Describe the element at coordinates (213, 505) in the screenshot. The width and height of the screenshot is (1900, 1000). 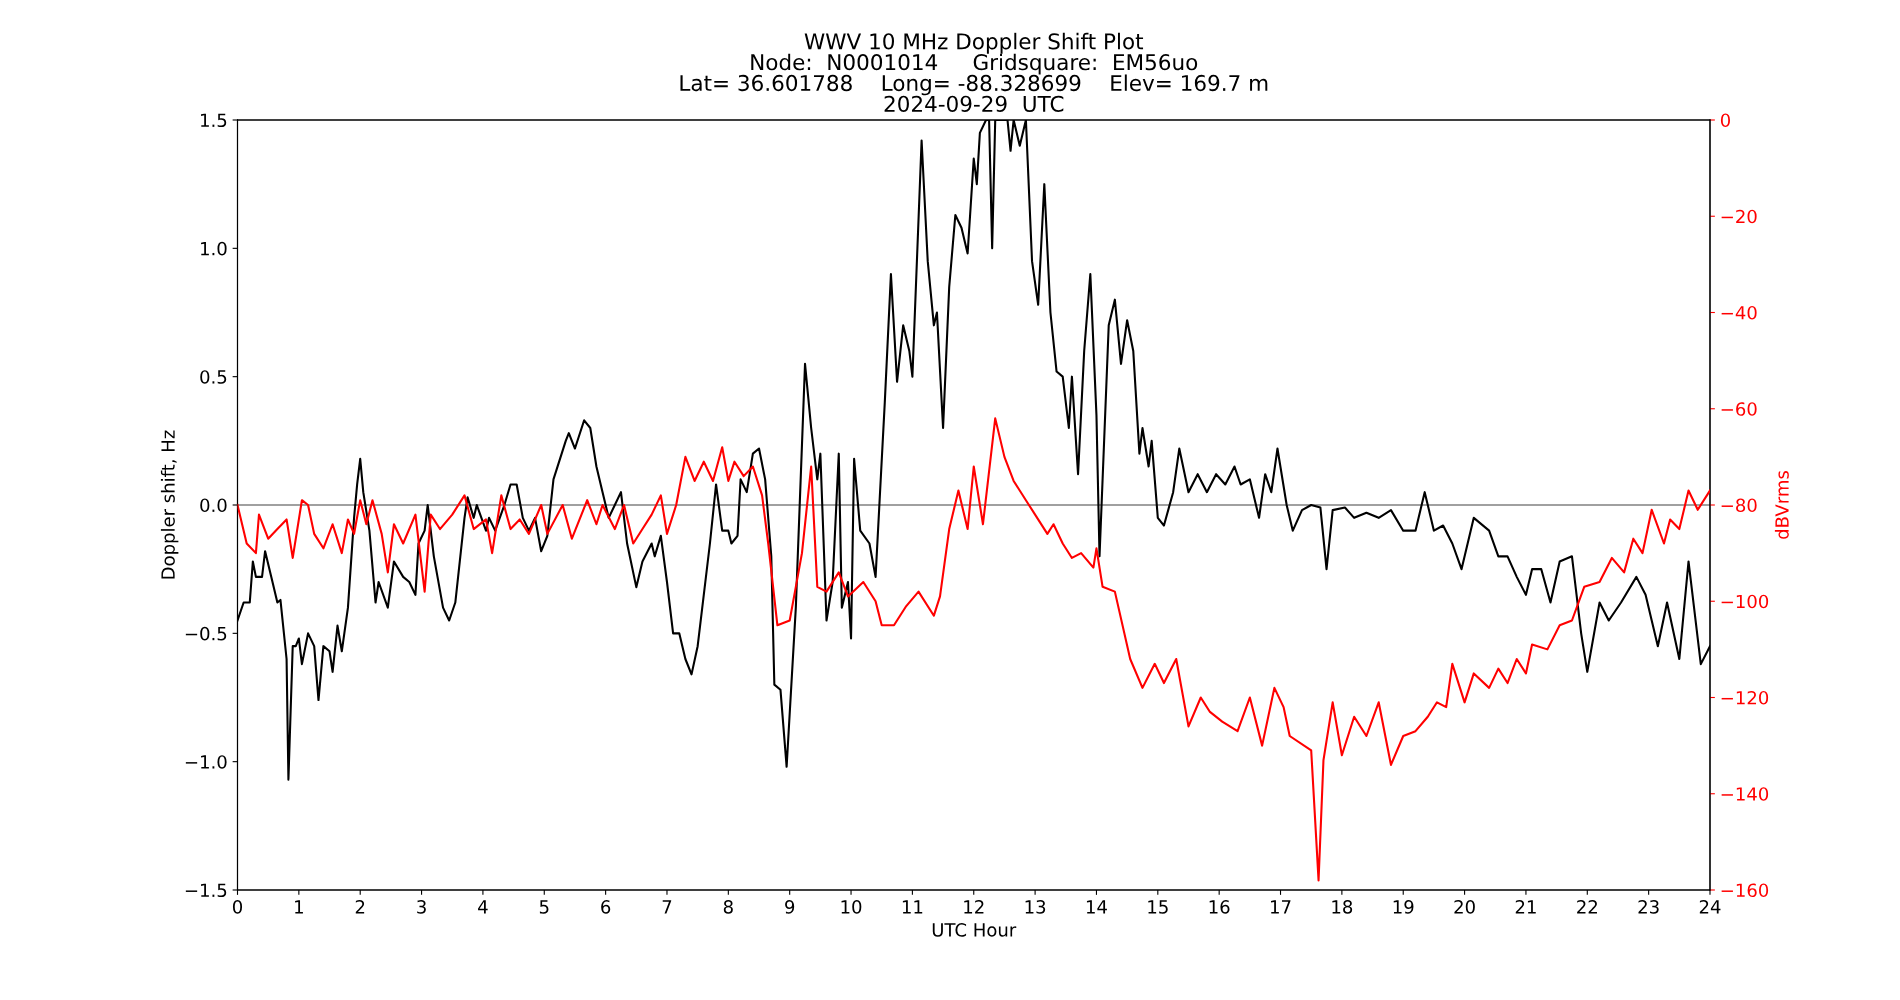
I see `y-tick-label: 0.0` at that location.